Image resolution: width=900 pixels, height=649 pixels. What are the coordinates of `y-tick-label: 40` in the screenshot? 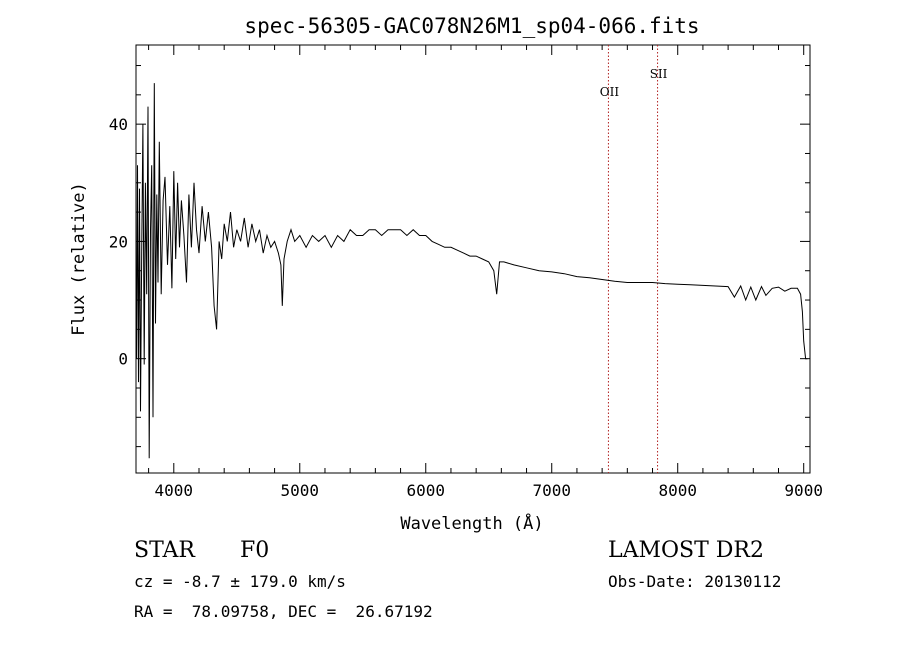 It's located at (118, 124).